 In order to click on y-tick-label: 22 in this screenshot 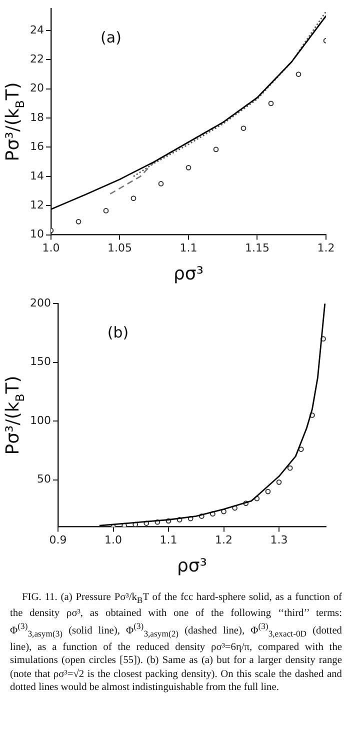, I will do `click(37, 59)`.